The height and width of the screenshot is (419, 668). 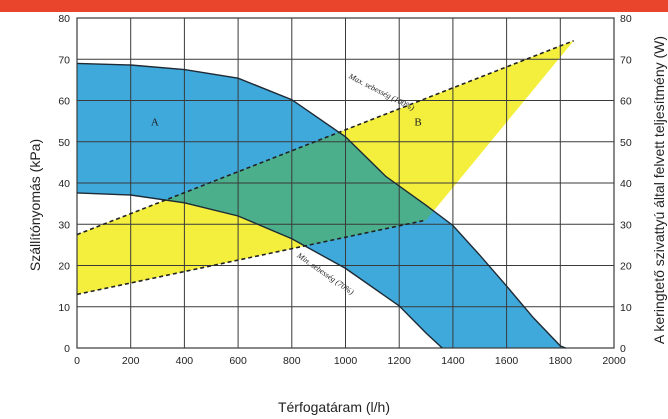 I want to click on y-left-tick-label: 60, so click(x=64, y=102).